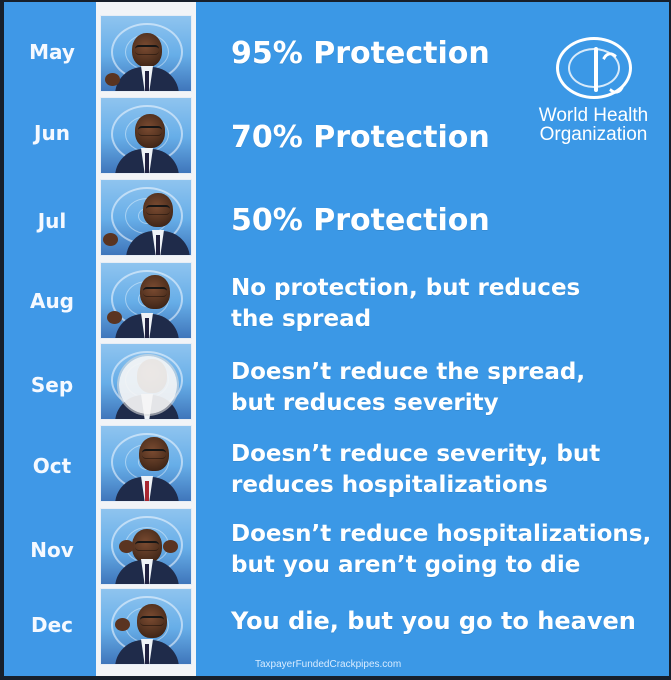 This screenshot has height=680, width=671. I want to click on portrait-aug, so click(146, 300).